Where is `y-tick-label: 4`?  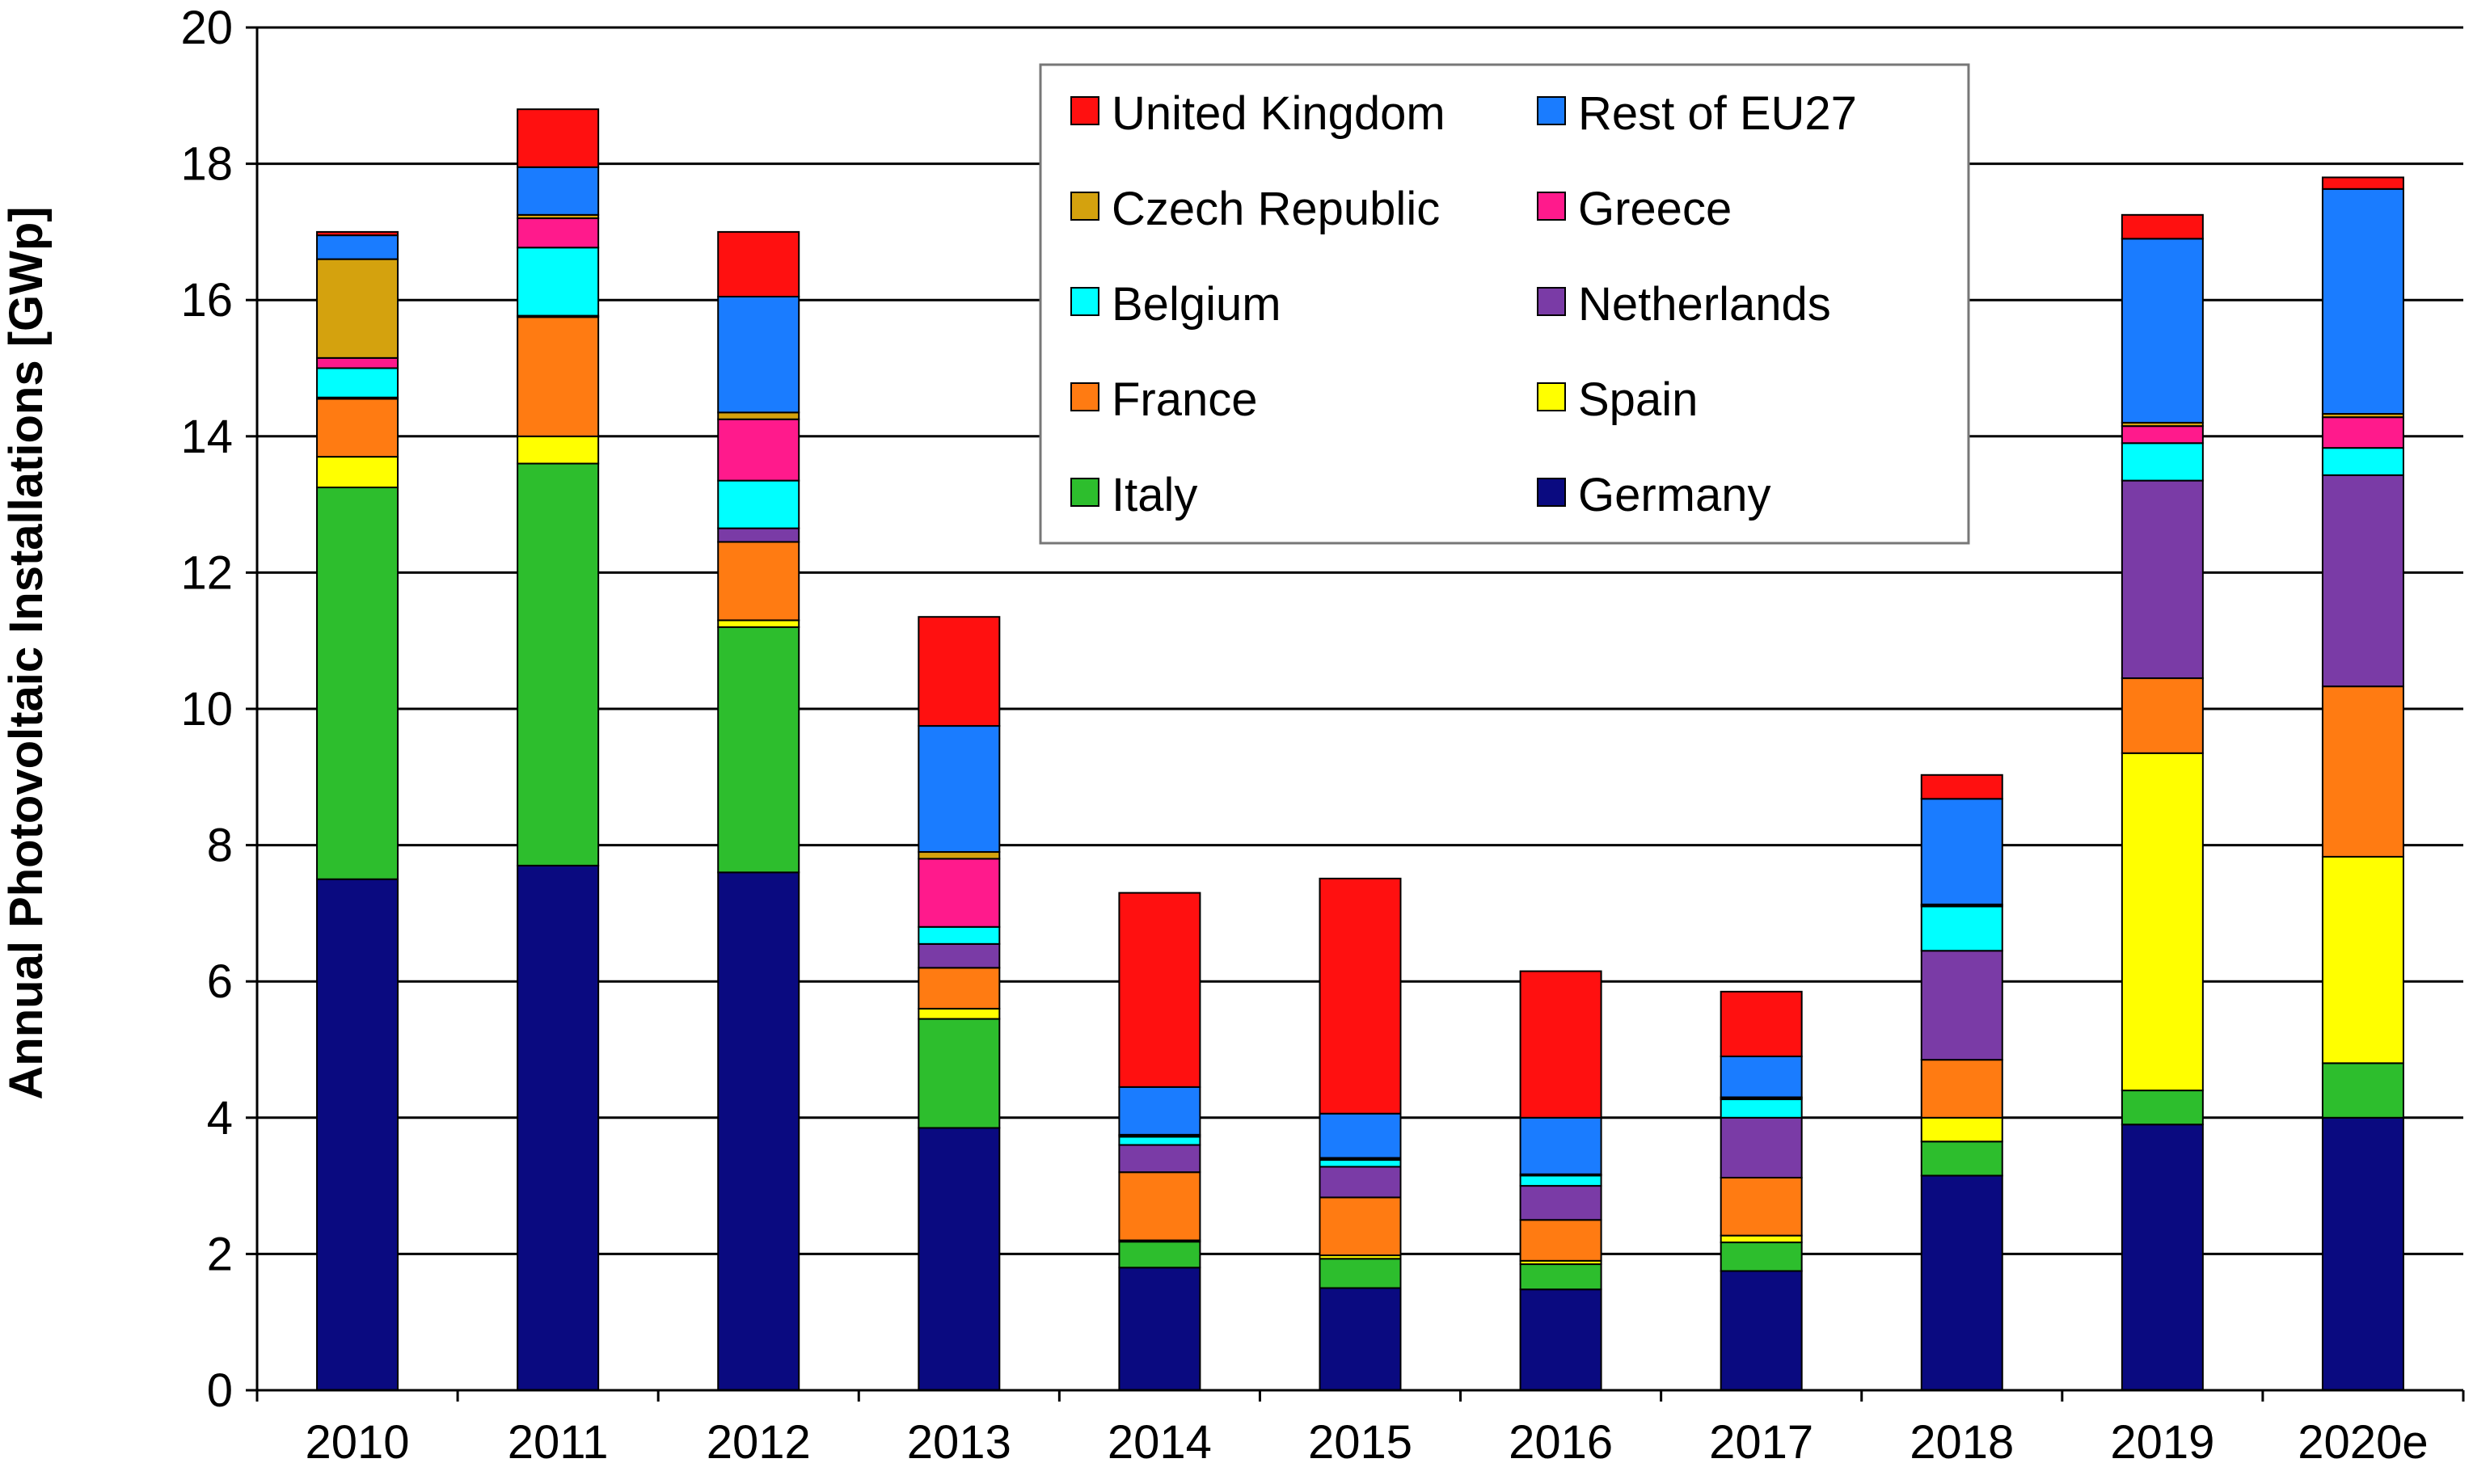
y-tick-label: 4 is located at coordinates (220, 1118).